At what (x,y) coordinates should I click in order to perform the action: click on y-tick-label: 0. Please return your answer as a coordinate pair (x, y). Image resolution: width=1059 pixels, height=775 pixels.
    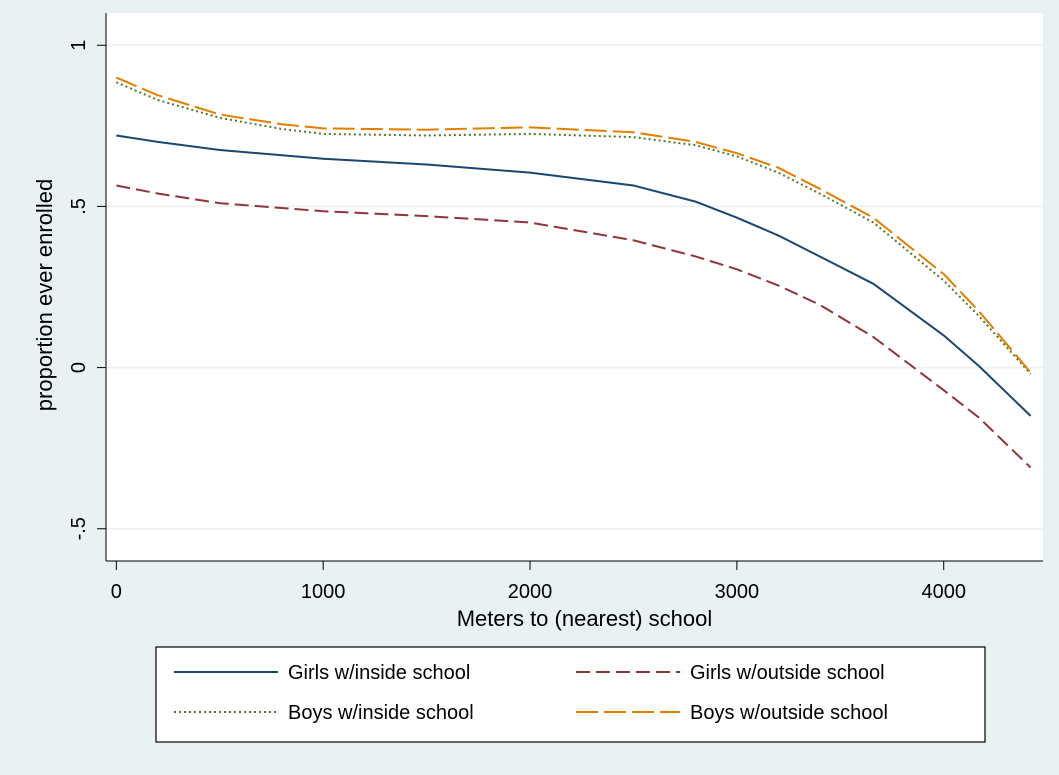
    Looking at the image, I should click on (79, 367).